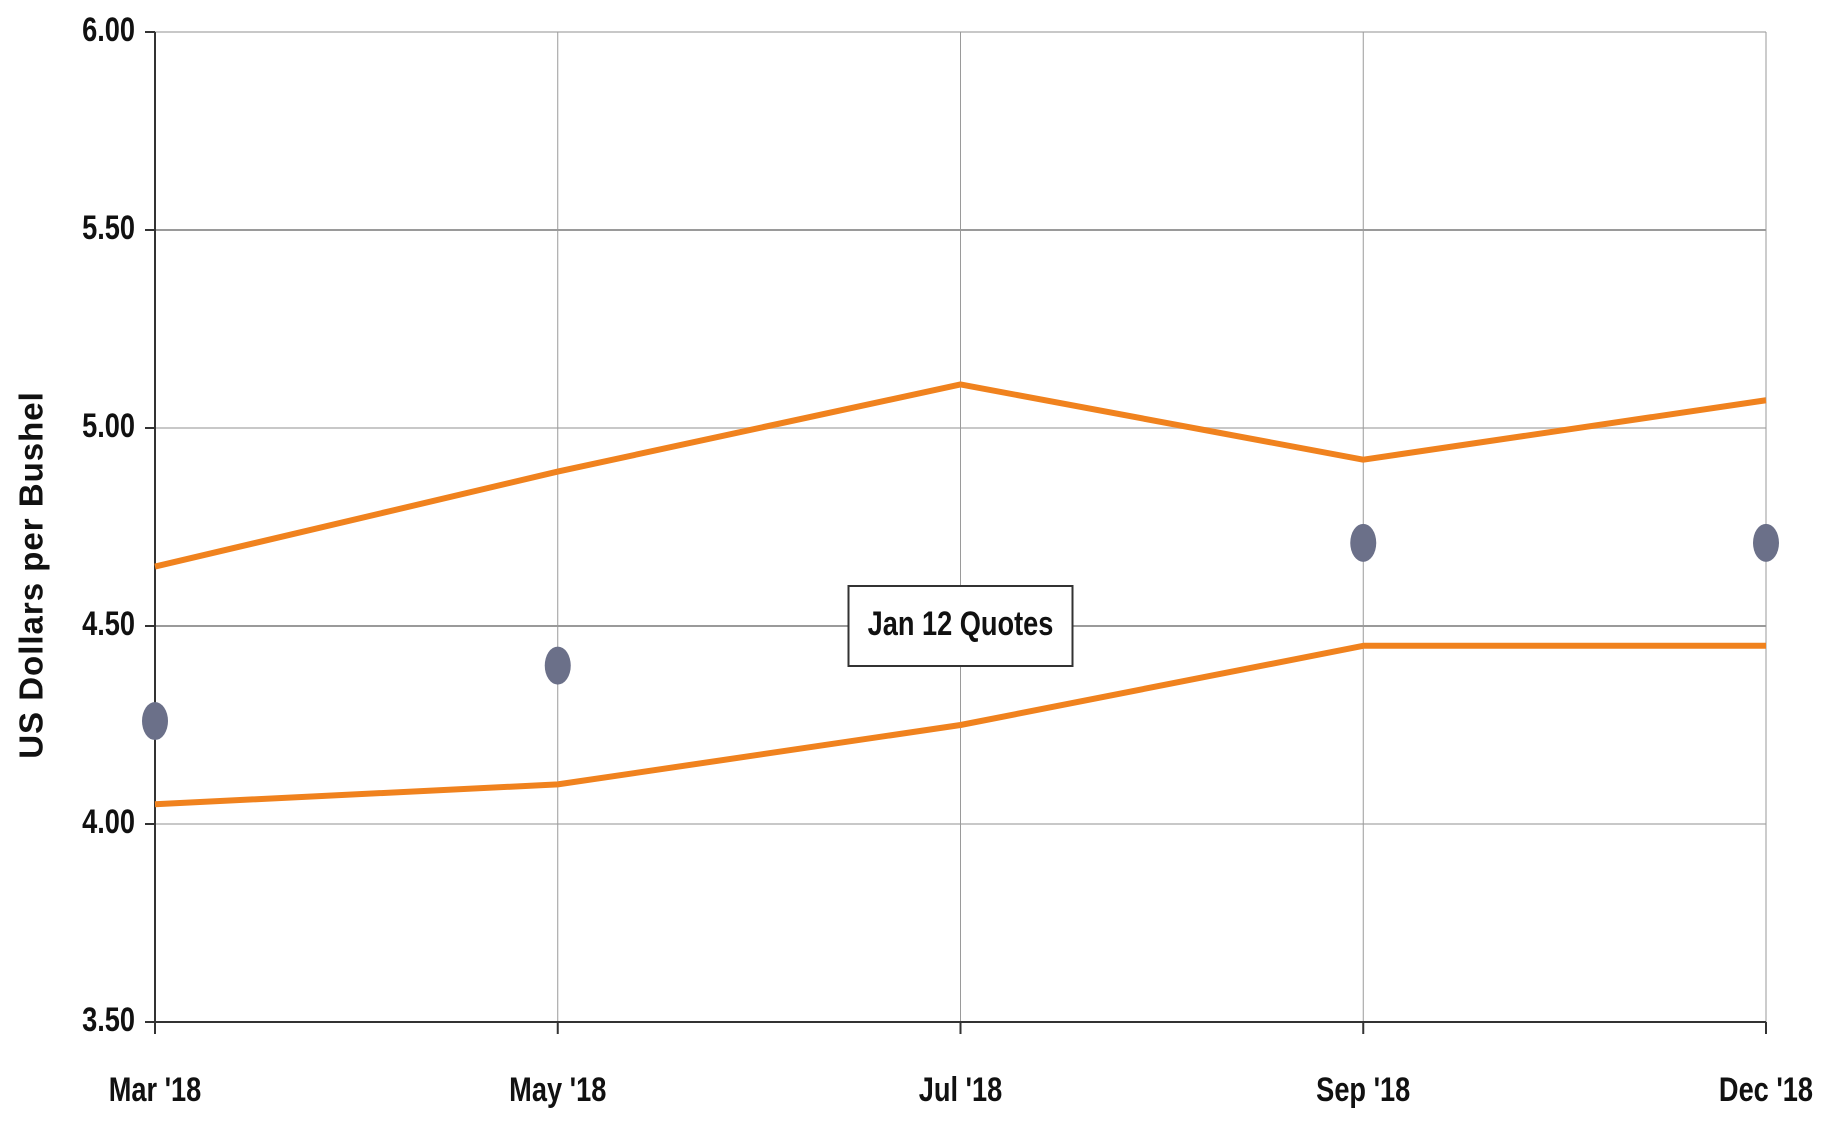 The height and width of the screenshot is (1122, 1826). I want to click on annotation-box, so click(960, 626).